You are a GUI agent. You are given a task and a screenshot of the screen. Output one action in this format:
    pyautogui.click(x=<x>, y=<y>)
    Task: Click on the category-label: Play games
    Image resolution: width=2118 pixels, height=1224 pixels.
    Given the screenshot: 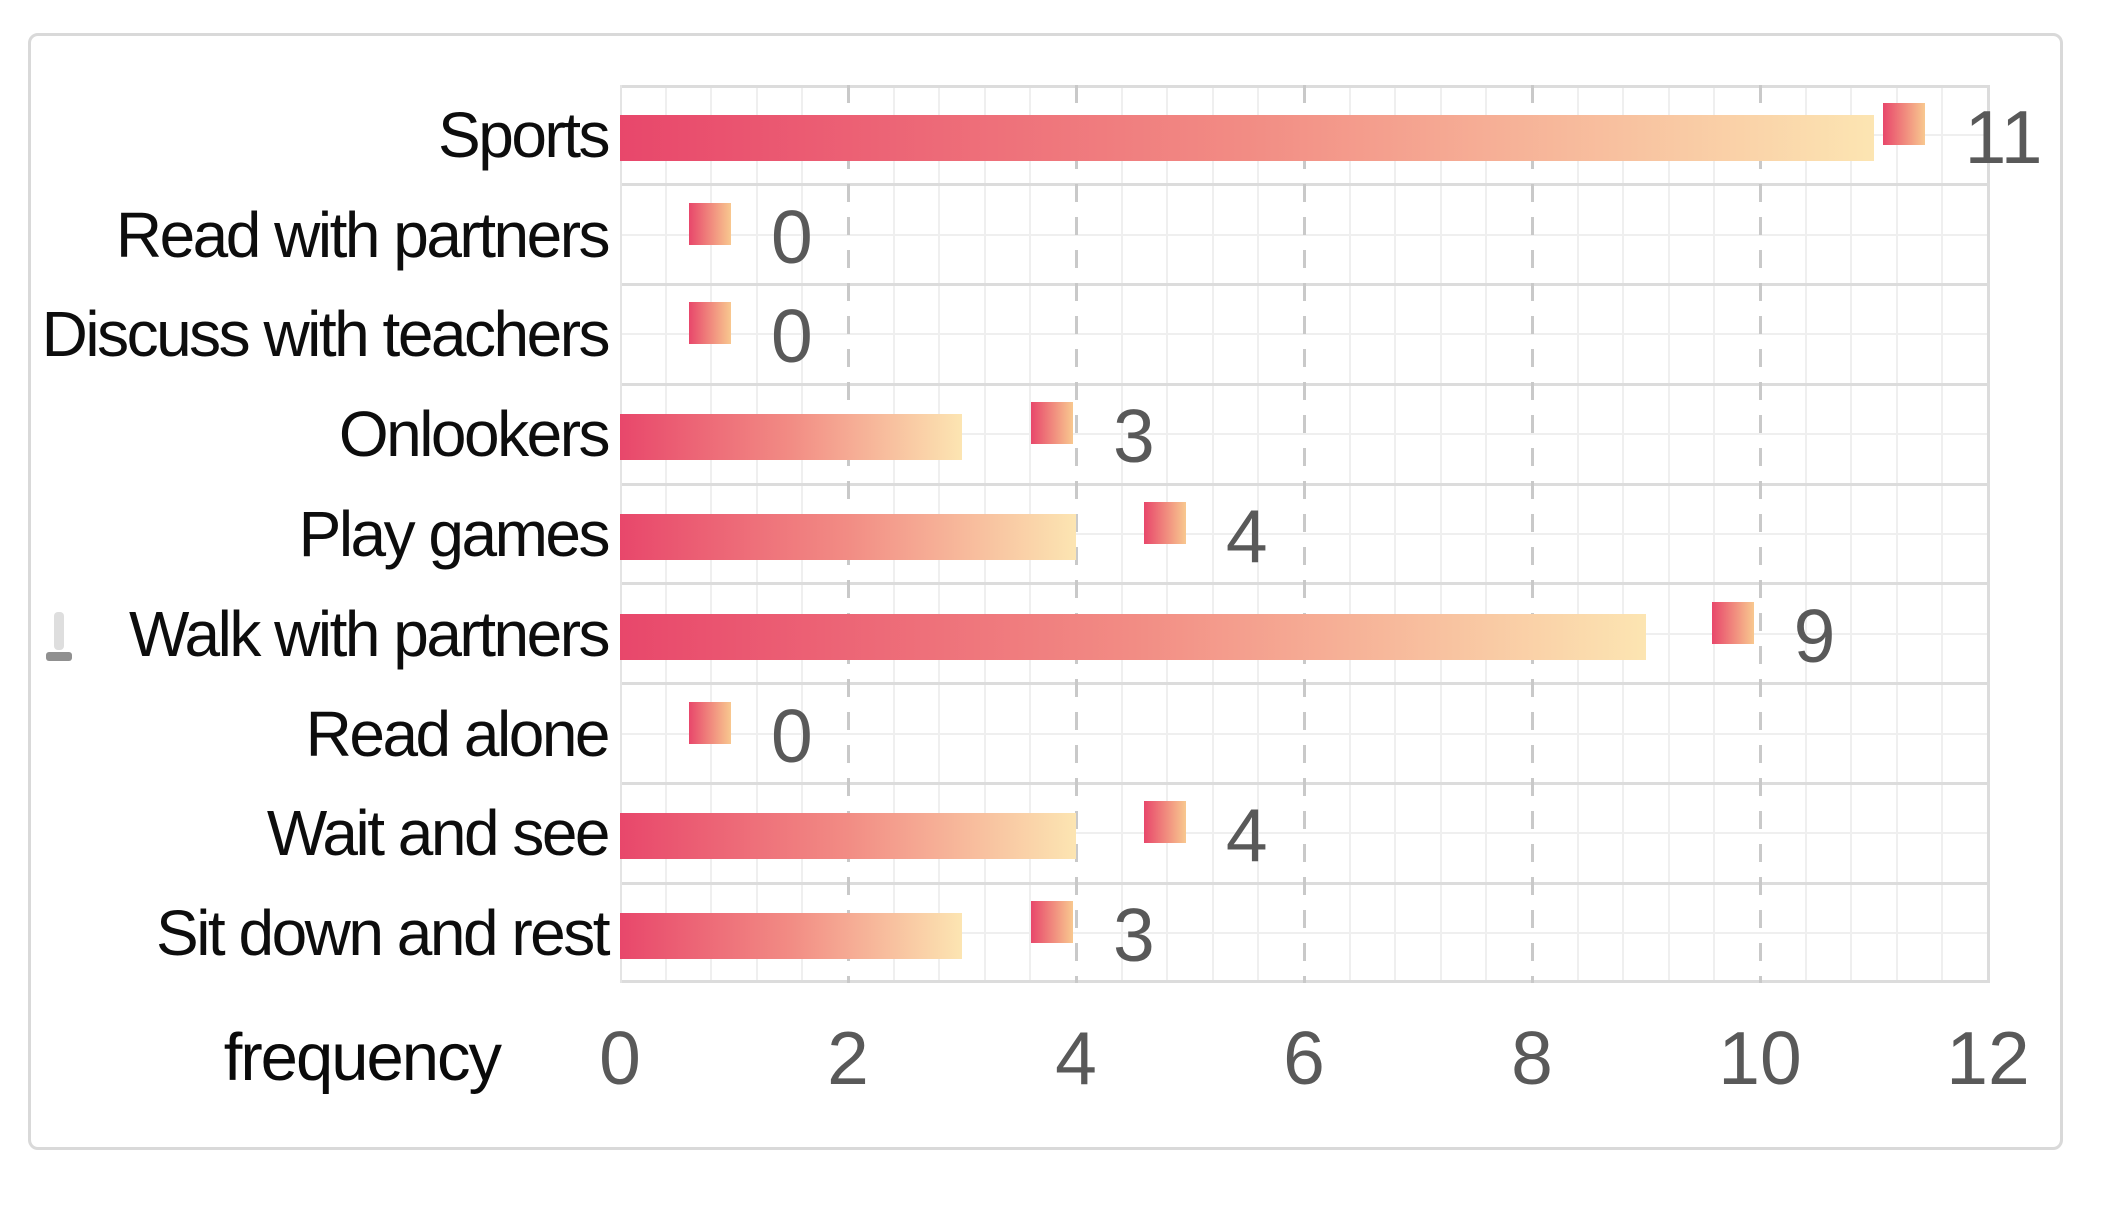 What is the action you would take?
    pyautogui.click(x=454, y=534)
    